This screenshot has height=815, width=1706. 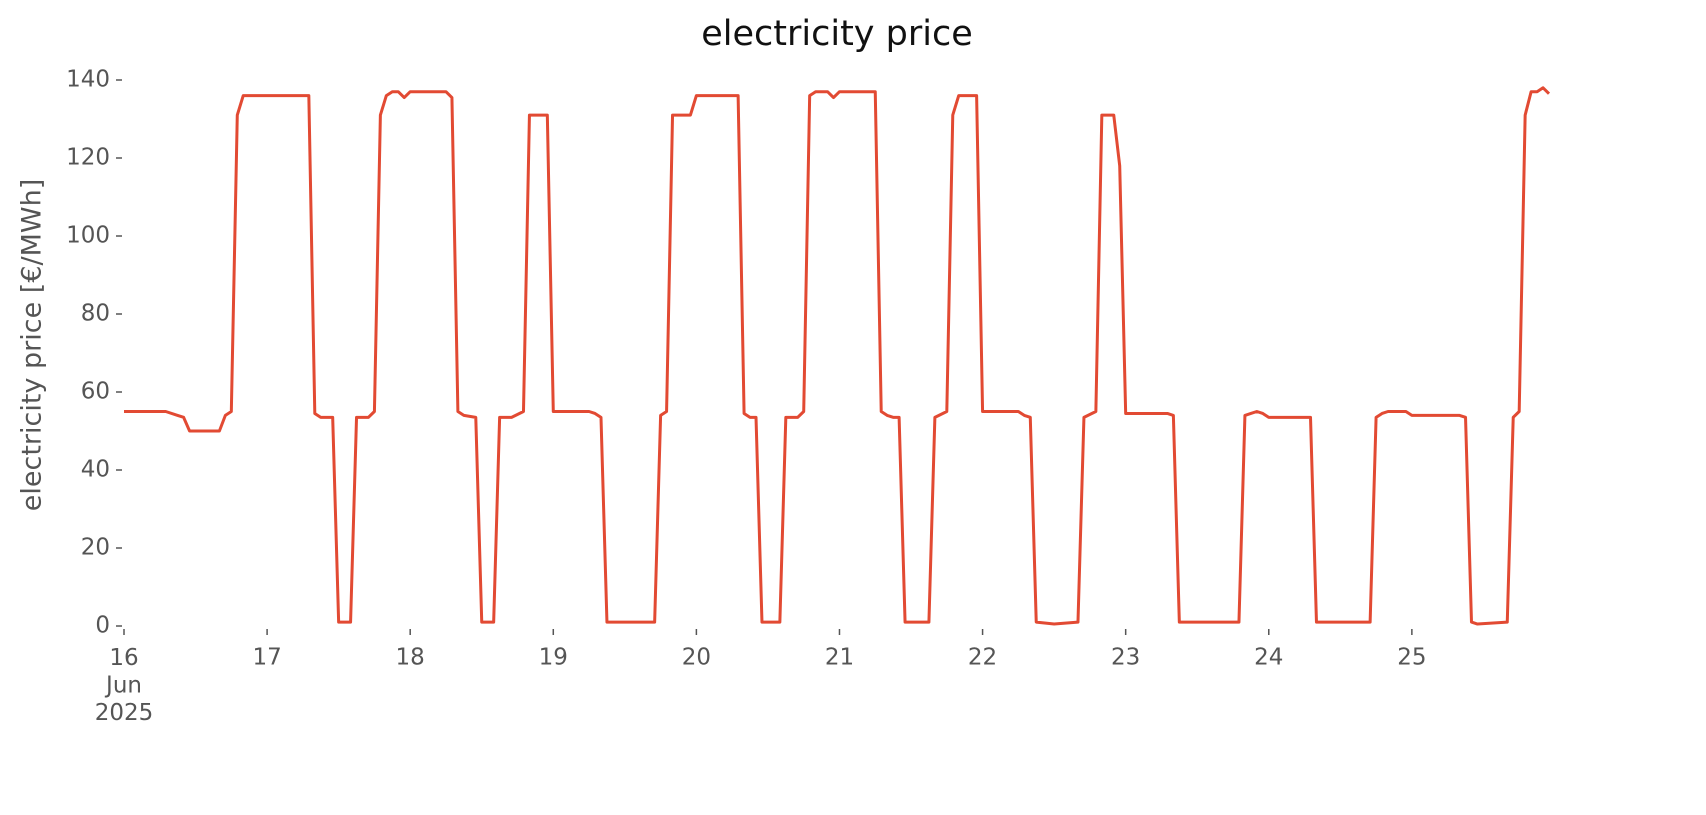 I want to click on x-tick-label: 21, so click(x=839, y=658).